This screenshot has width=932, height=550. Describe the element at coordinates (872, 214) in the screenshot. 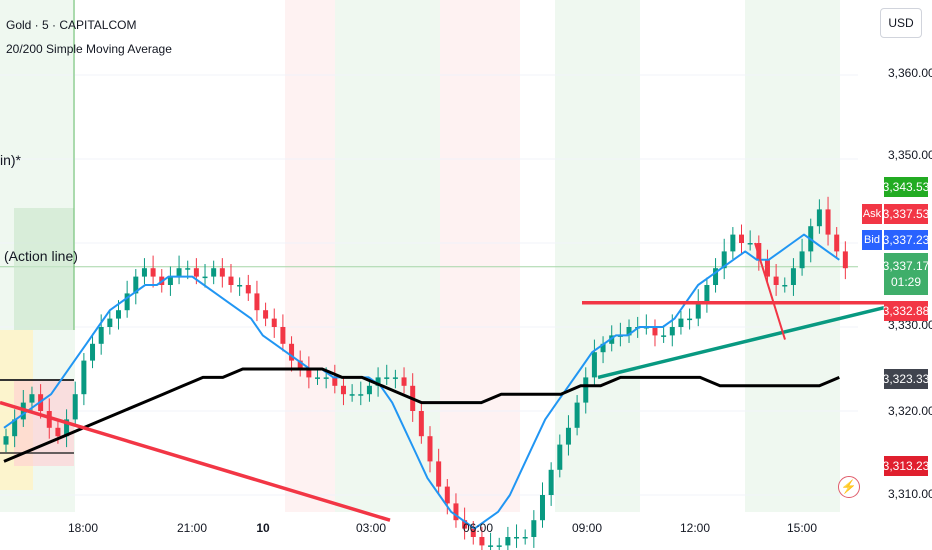

I see `ask-label: Ask` at that location.